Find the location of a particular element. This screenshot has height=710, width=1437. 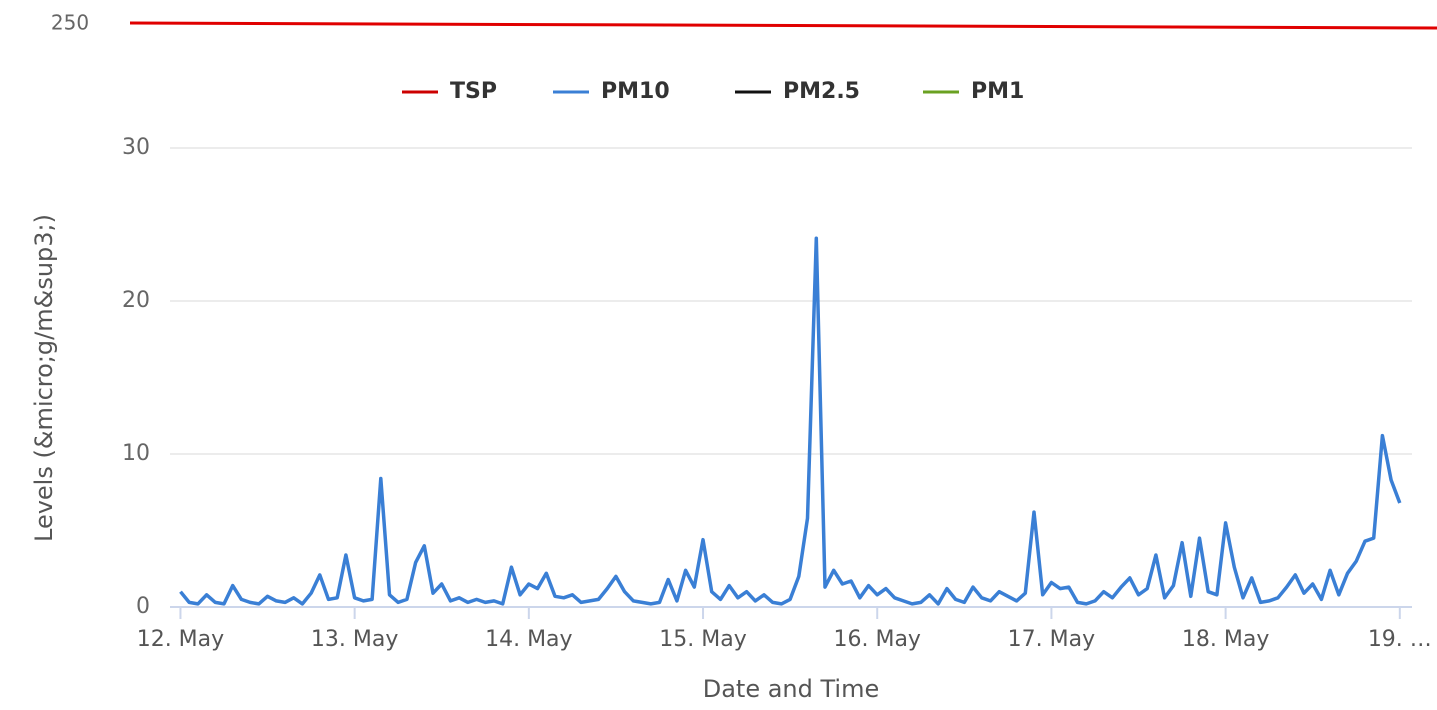

y-tick-label: 30 is located at coordinates (136, 147).